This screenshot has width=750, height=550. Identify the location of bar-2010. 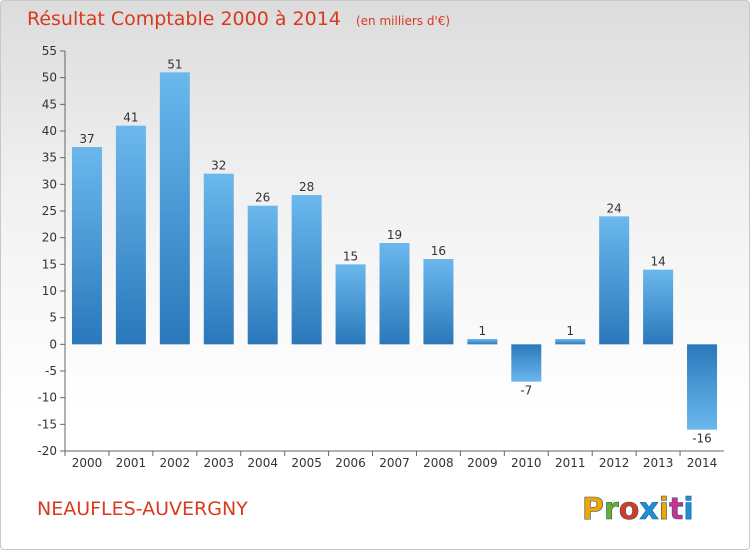
(526, 363).